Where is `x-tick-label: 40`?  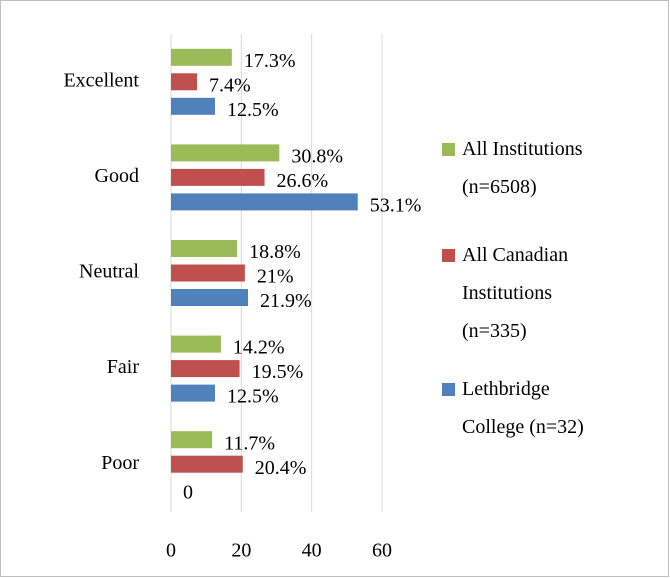 x-tick-label: 40 is located at coordinates (312, 551).